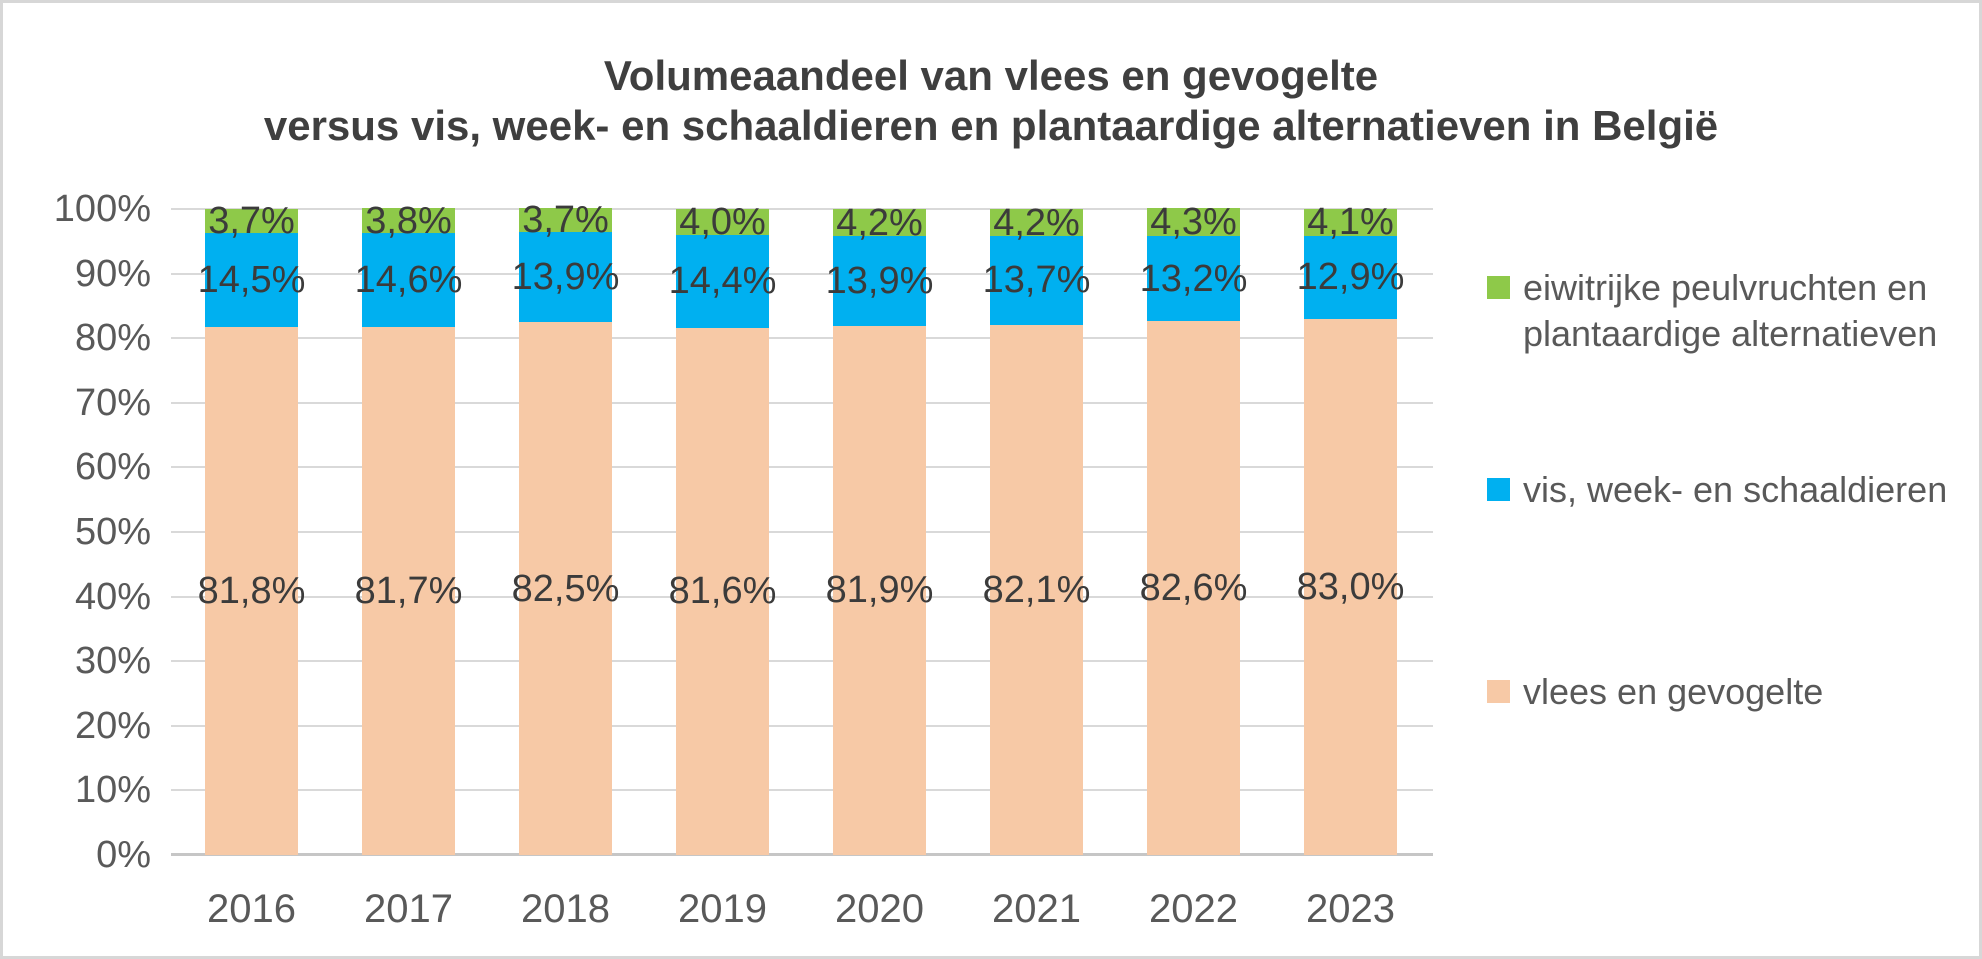 This screenshot has width=1982, height=959. I want to click on data-label: 14,6%, so click(408, 280).